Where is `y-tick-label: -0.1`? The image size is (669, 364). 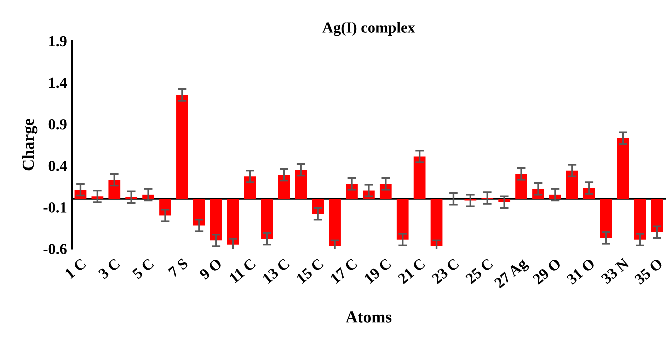 y-tick-label: -0.1 is located at coordinates (55, 207).